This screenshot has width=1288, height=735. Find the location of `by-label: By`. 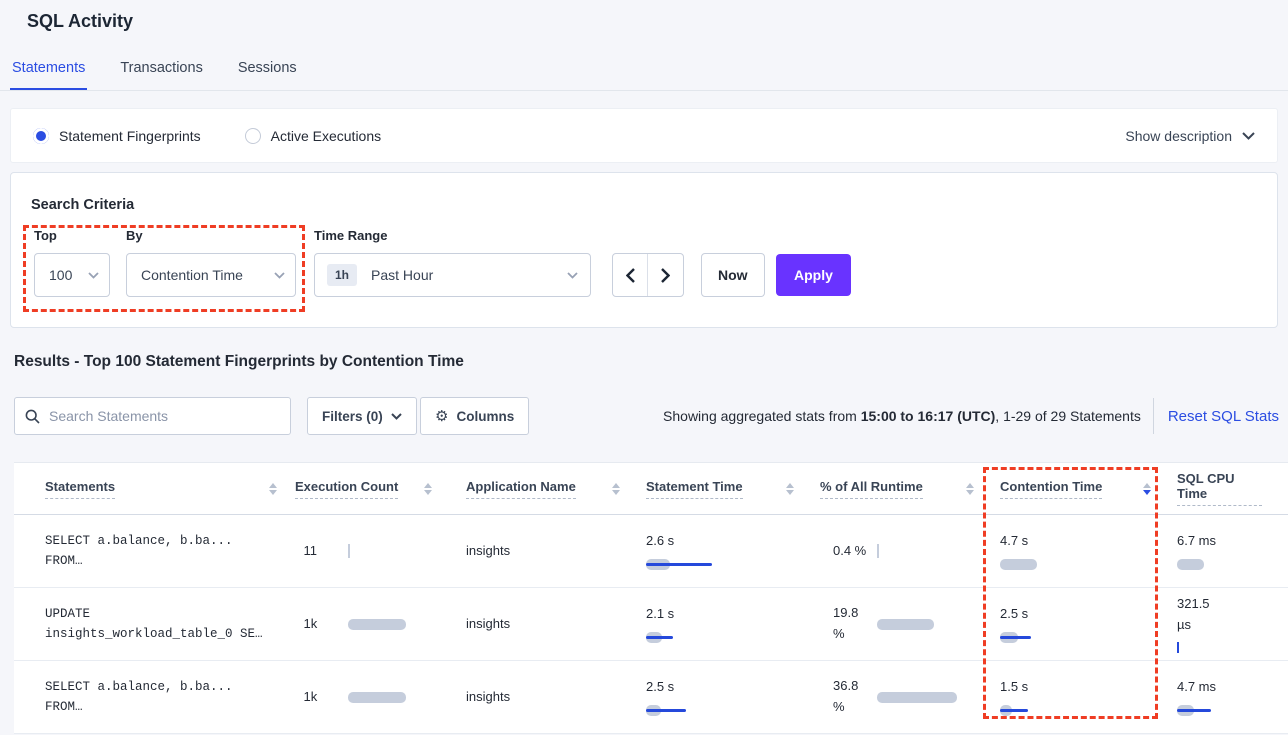

by-label: By is located at coordinates (134, 235).